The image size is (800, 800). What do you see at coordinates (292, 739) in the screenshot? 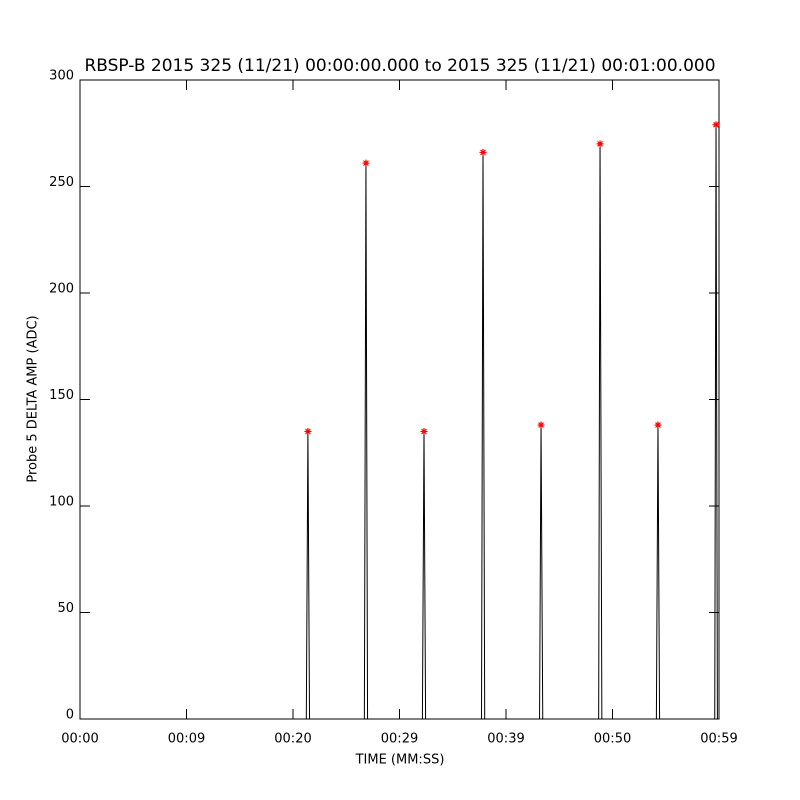
I see `x-tick-label: 00:20` at bounding box center [292, 739].